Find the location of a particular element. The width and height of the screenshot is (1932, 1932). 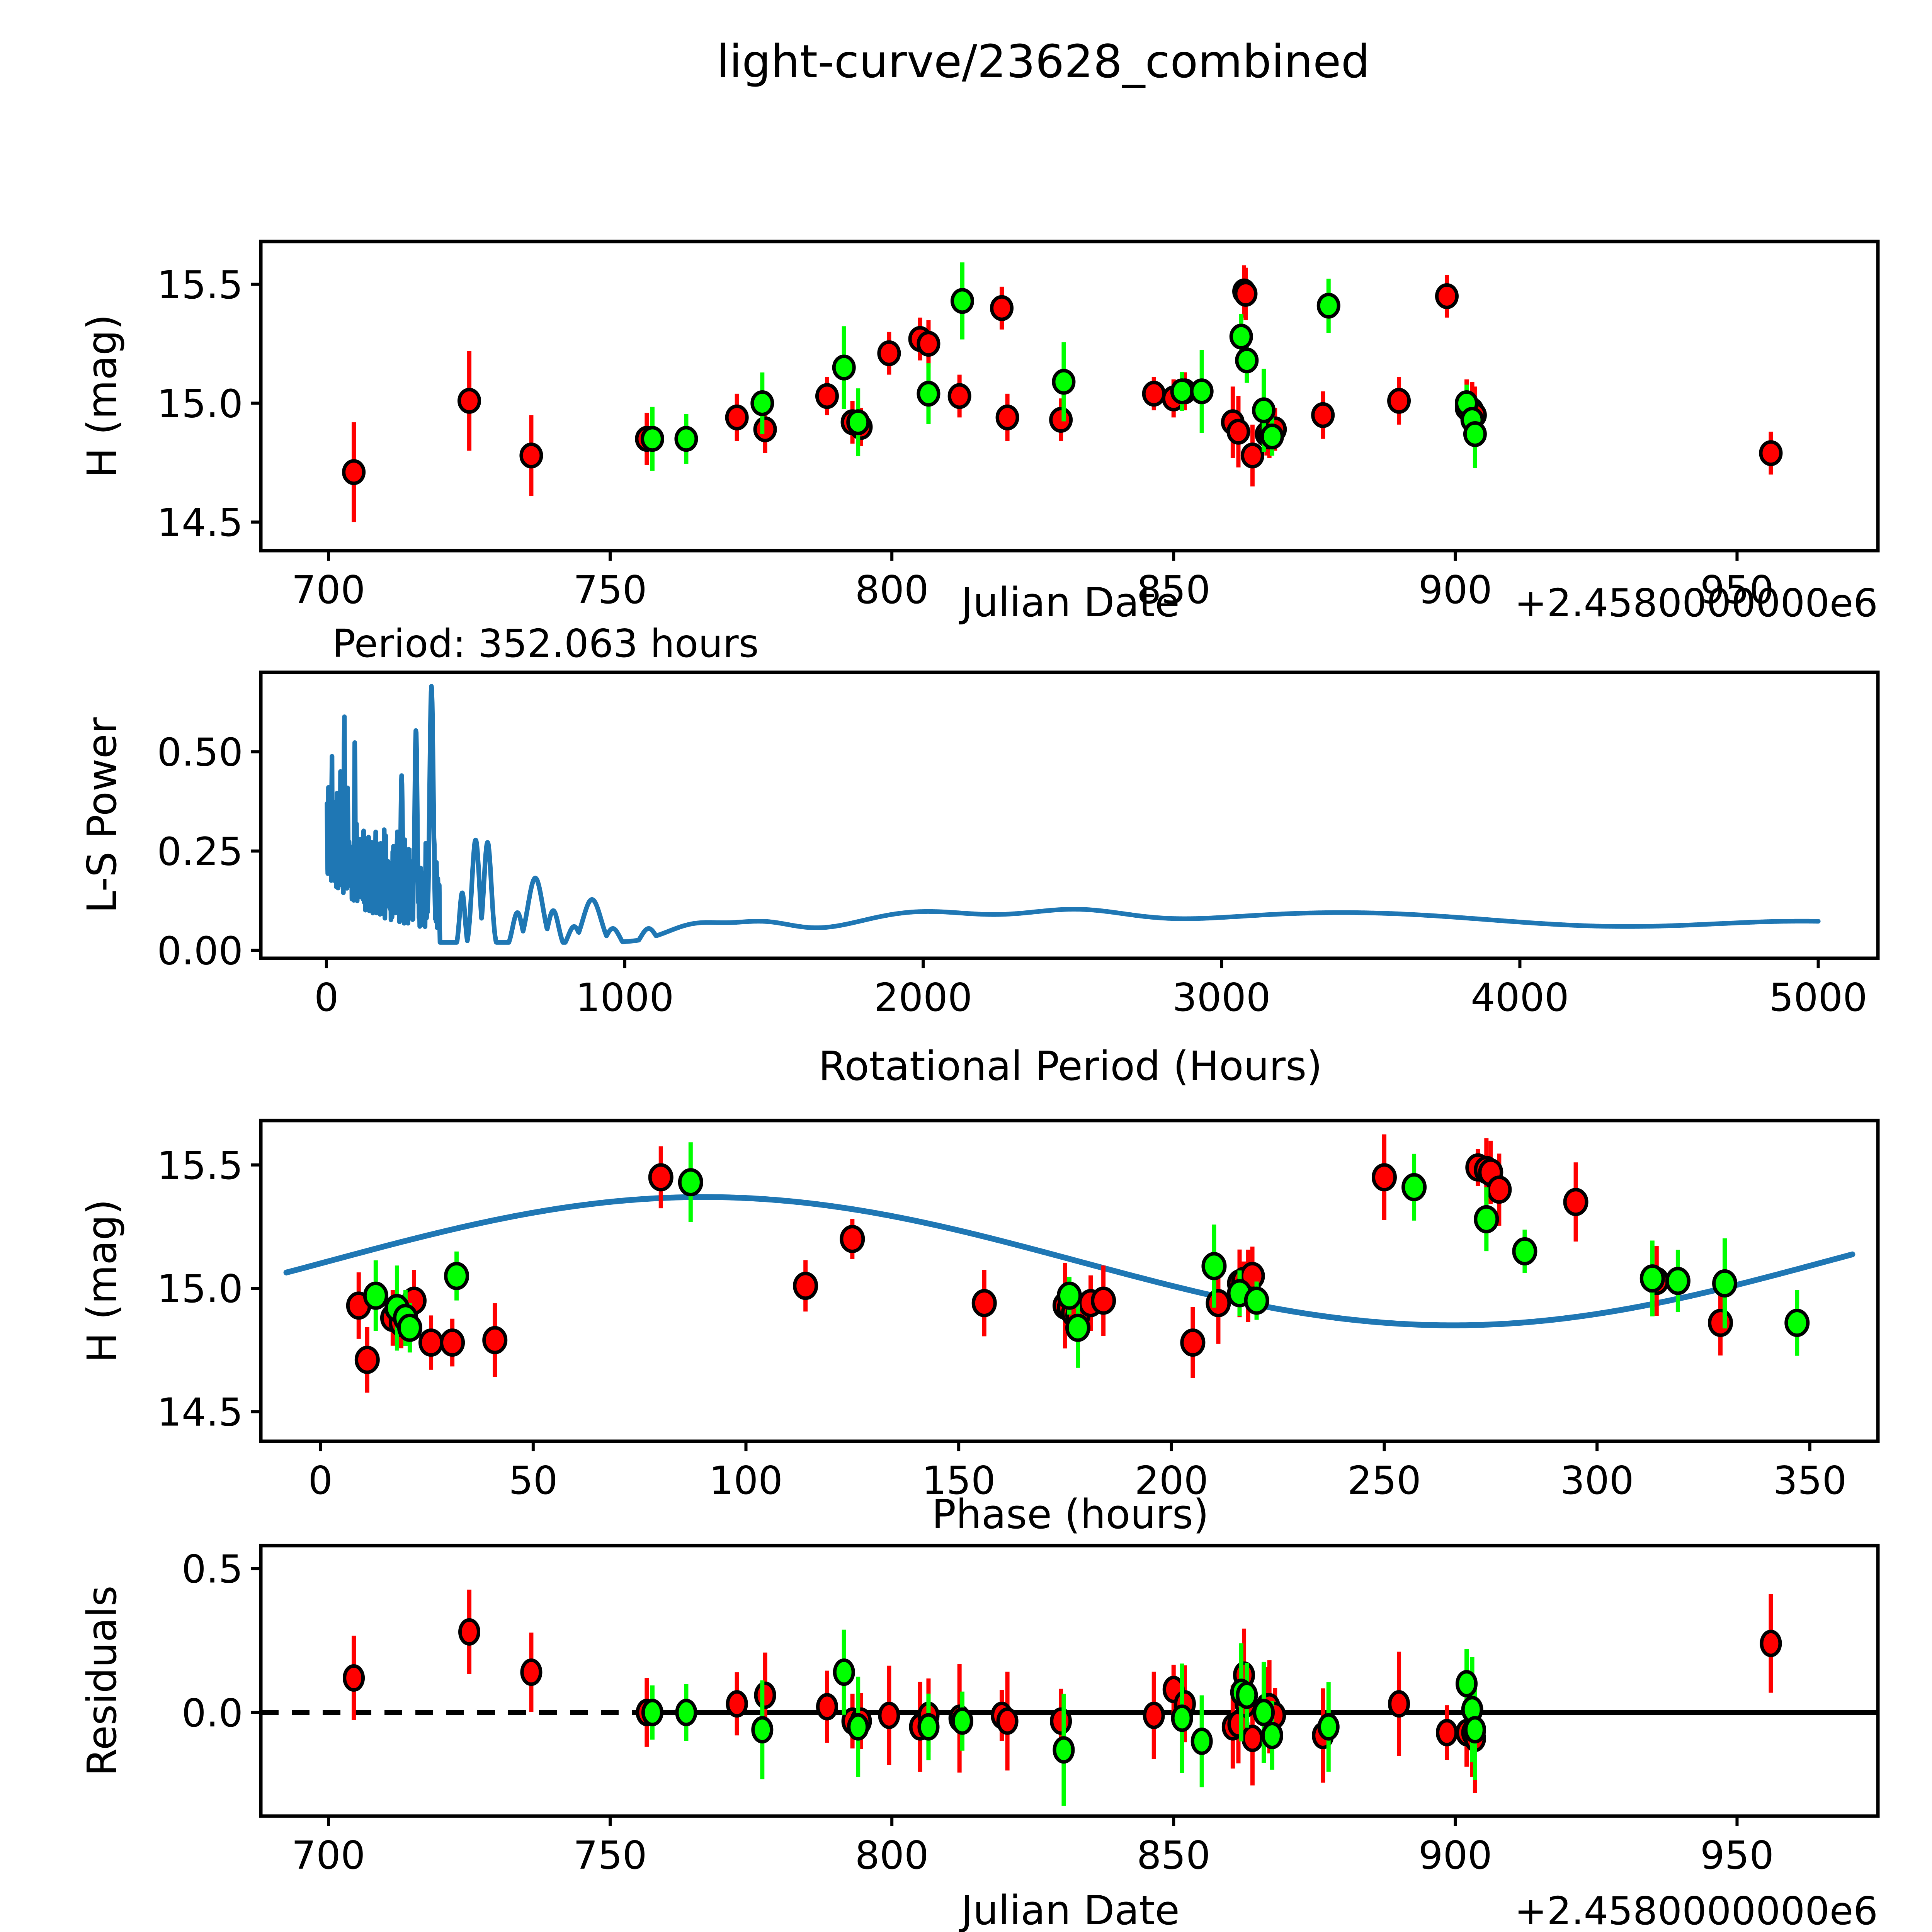

periodogram-xtick-label: 2000 is located at coordinates (923, 998).